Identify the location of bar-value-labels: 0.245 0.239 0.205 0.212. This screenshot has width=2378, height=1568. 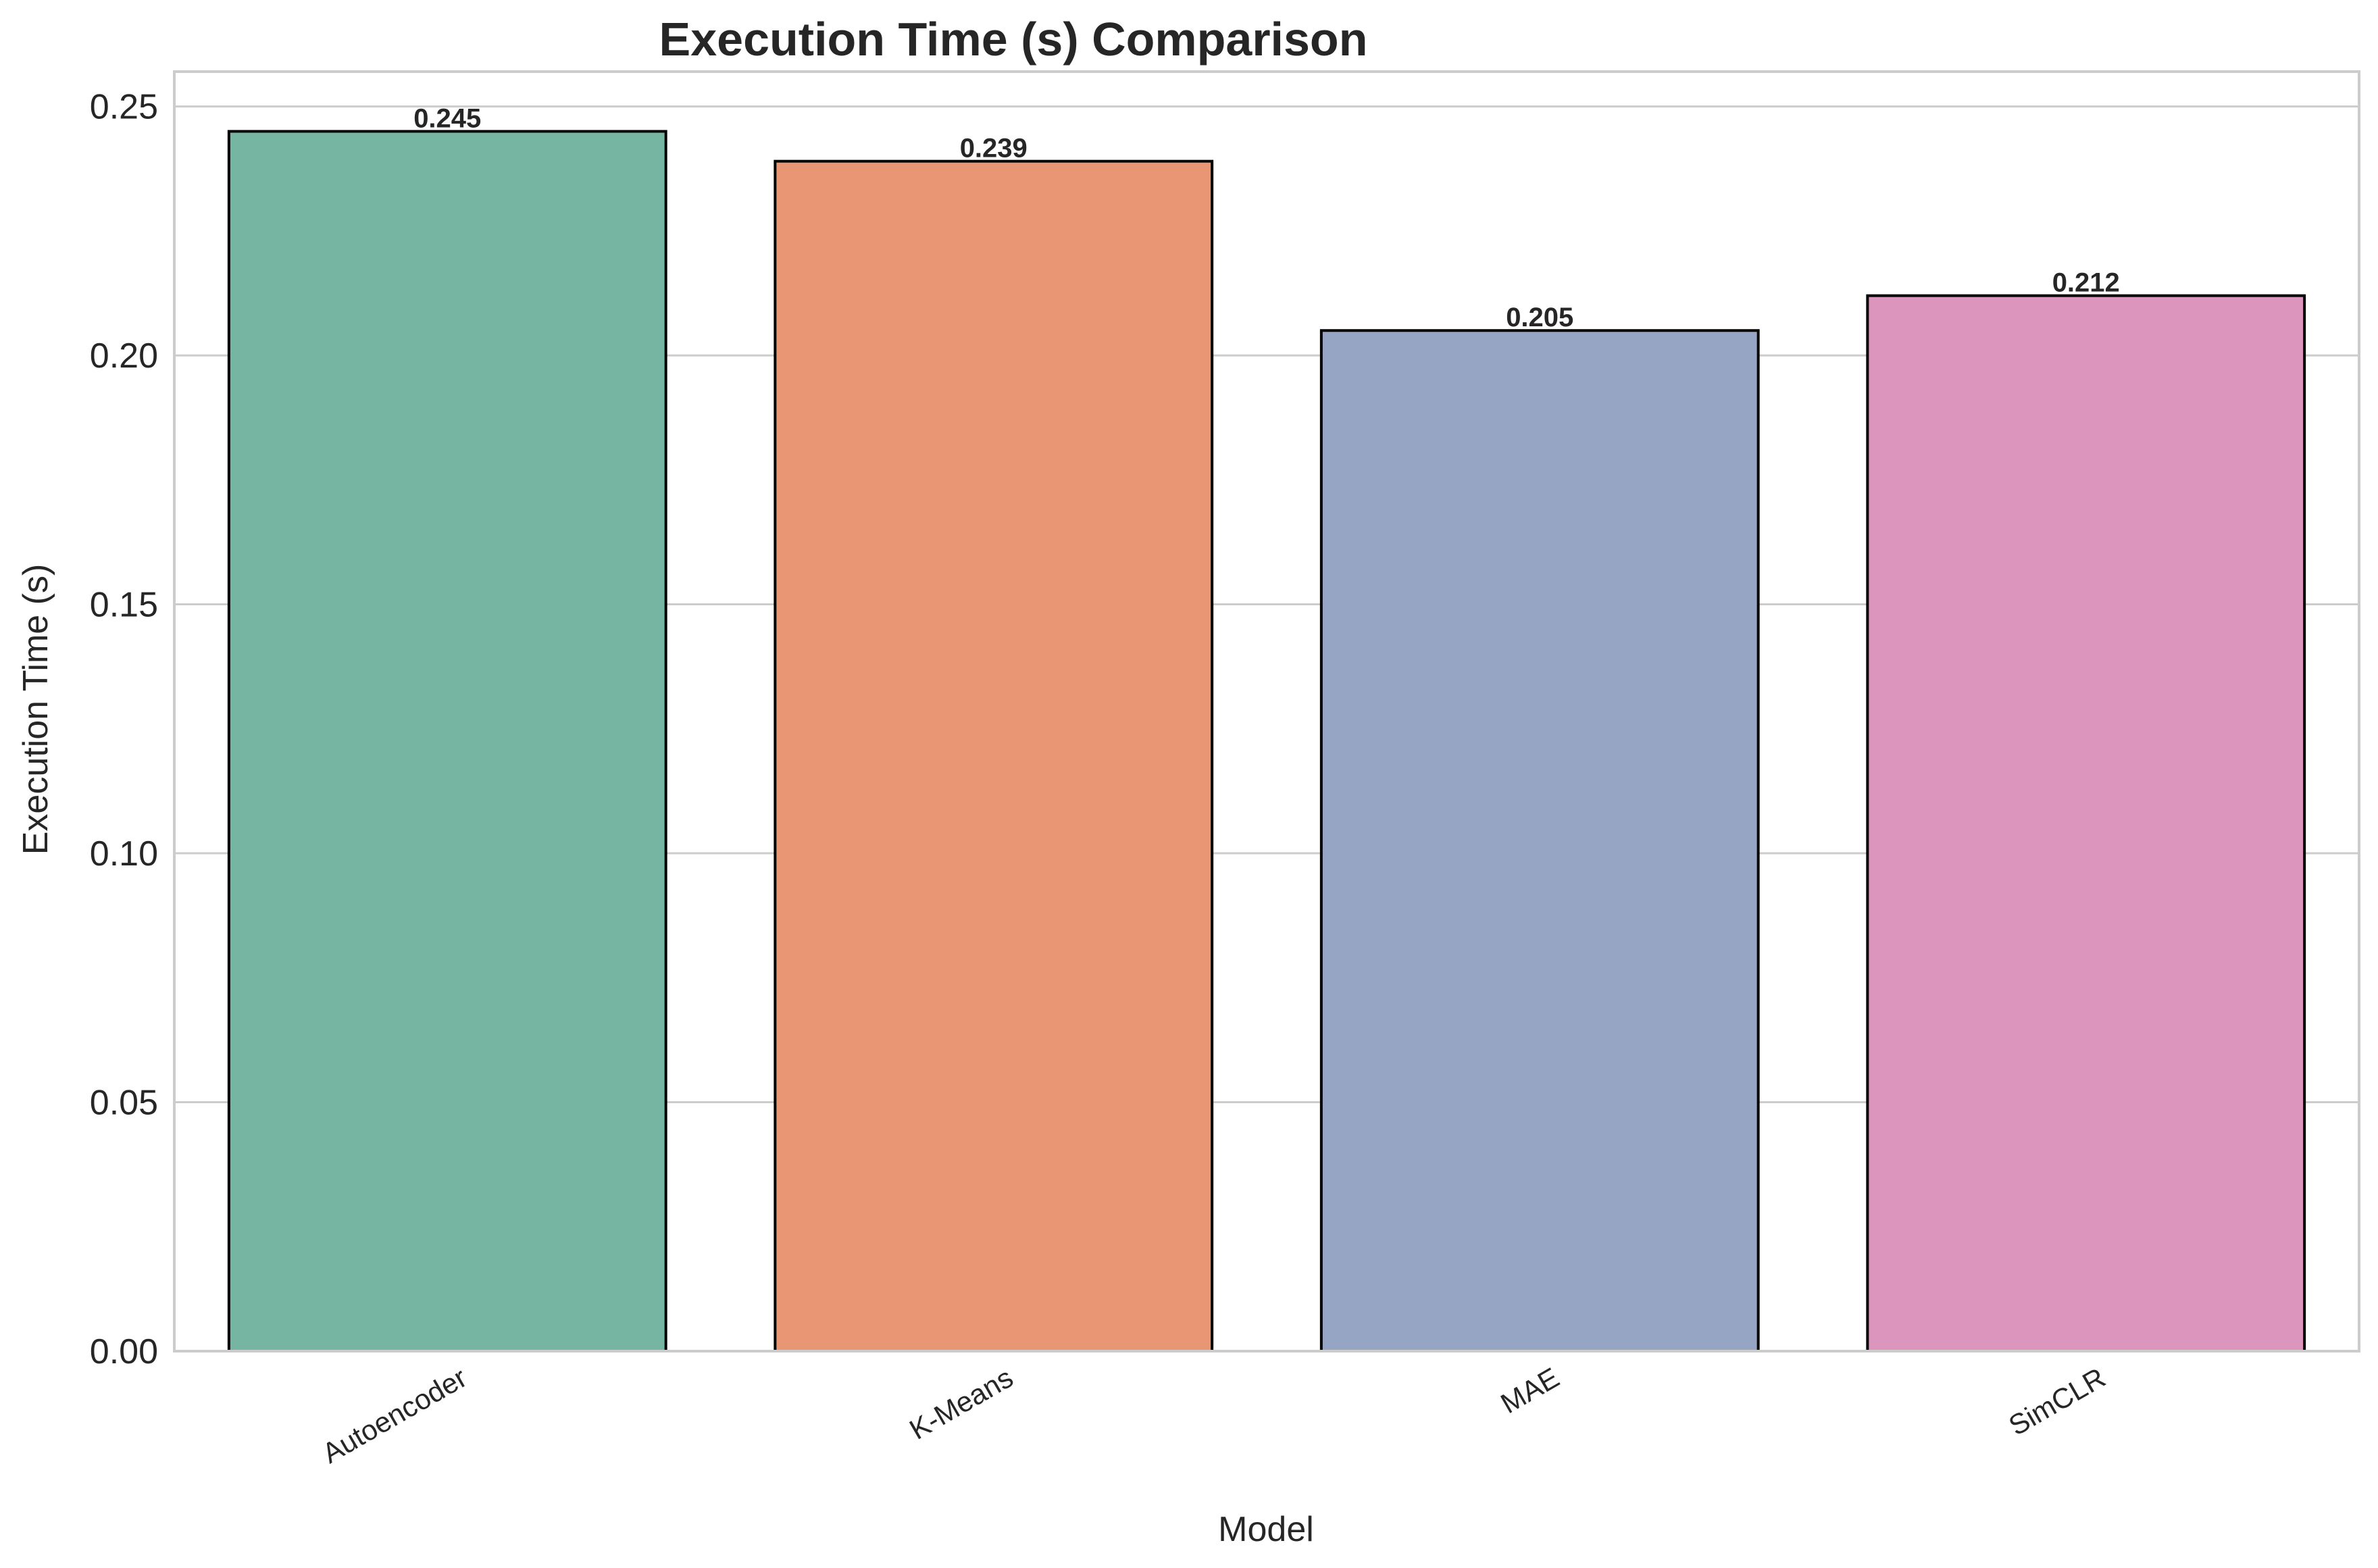
(1266, 218).